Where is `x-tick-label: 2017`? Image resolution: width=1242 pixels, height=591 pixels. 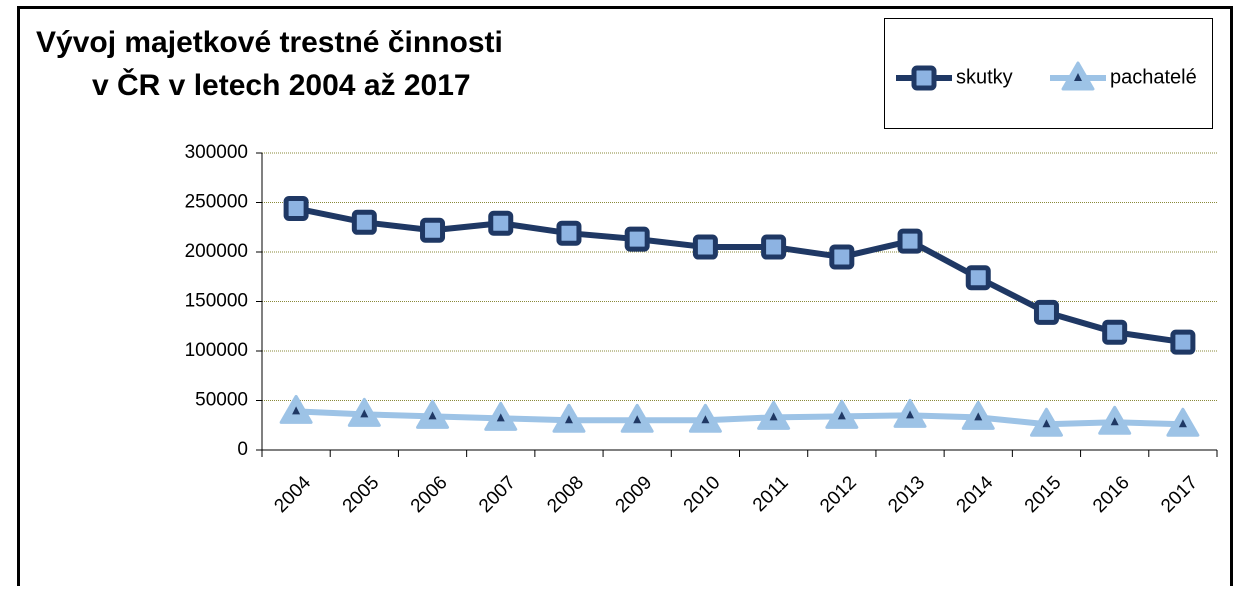
x-tick-label: 2017 is located at coordinates (1179, 494).